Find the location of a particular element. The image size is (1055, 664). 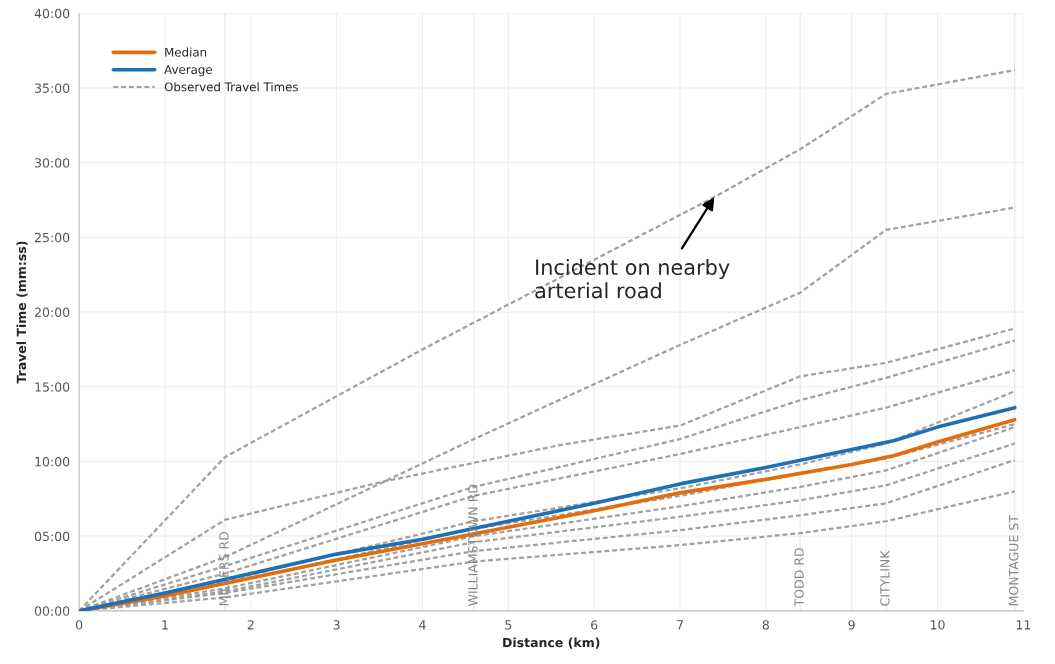

y-tick-label: 15:00 is located at coordinates (52, 387).